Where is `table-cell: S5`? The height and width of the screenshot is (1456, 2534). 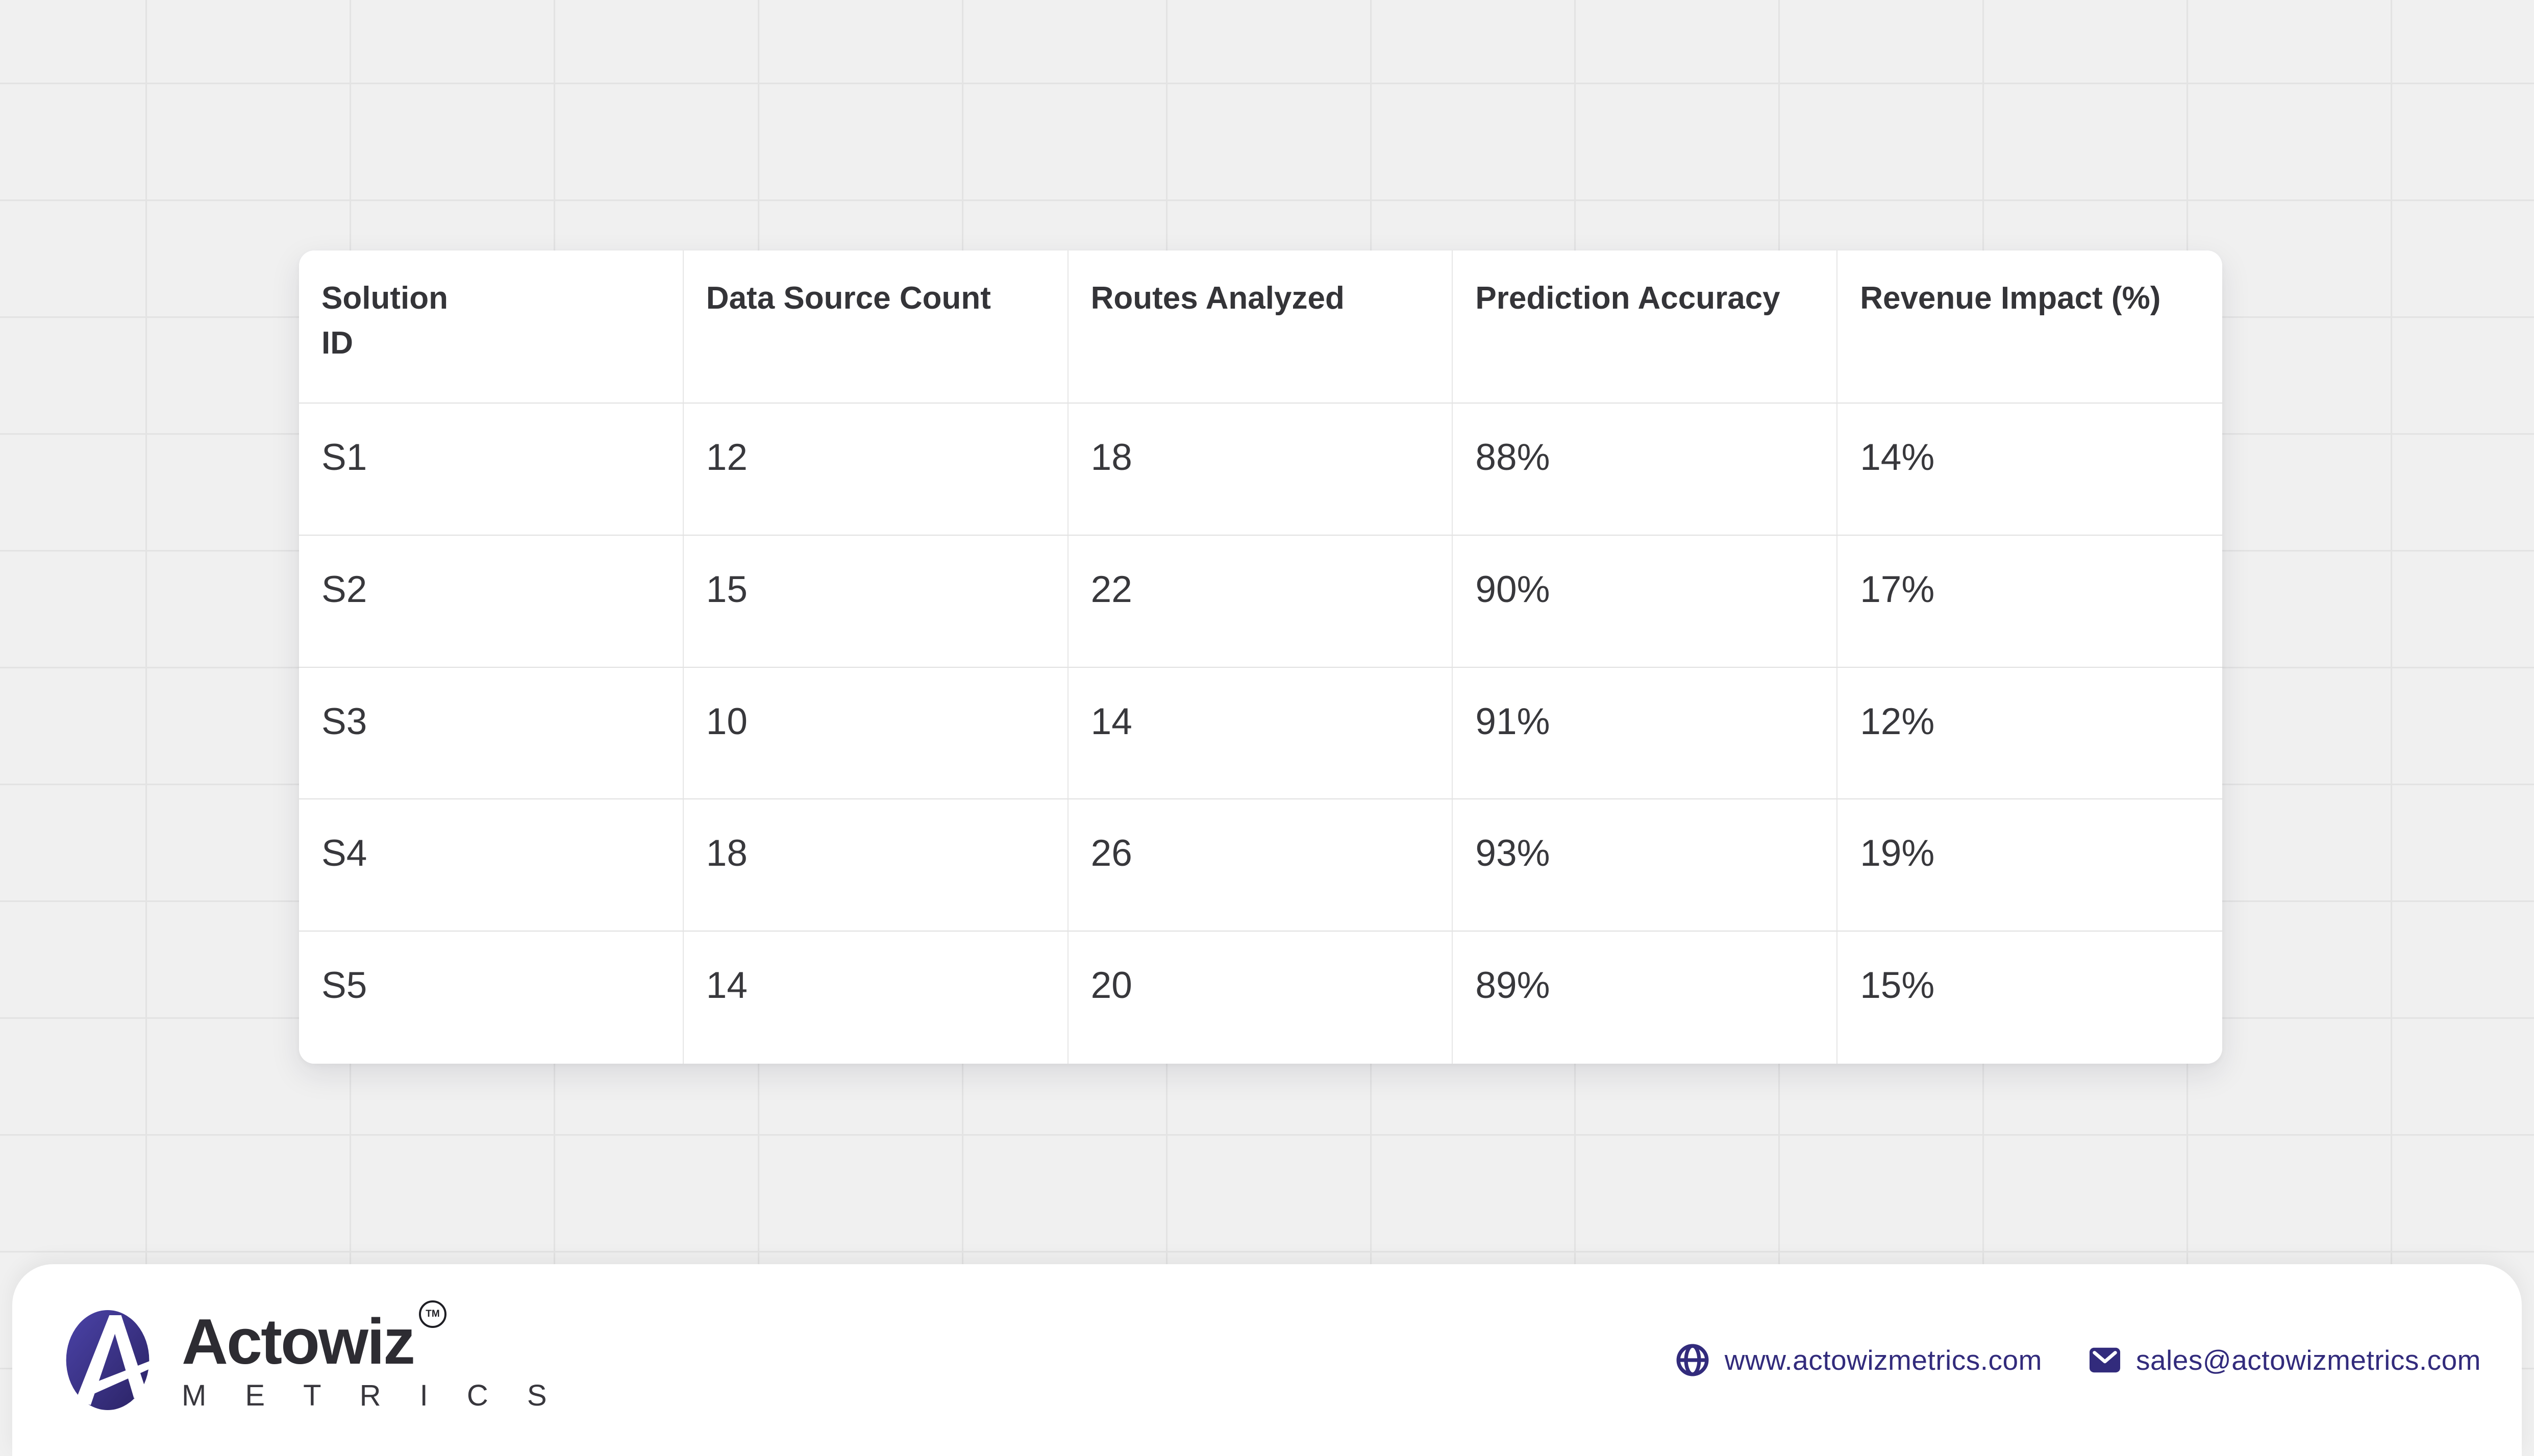
table-cell: S5 is located at coordinates (491, 998).